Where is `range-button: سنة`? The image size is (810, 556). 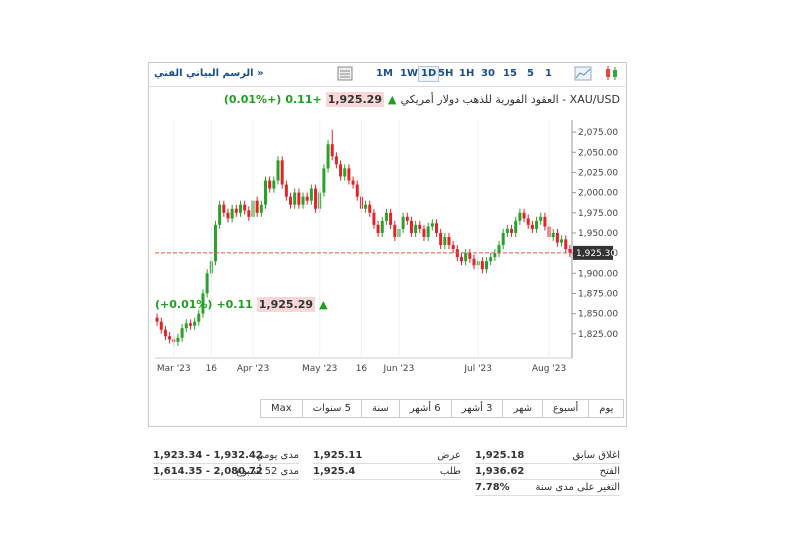 range-button: سنة is located at coordinates (380, 408).